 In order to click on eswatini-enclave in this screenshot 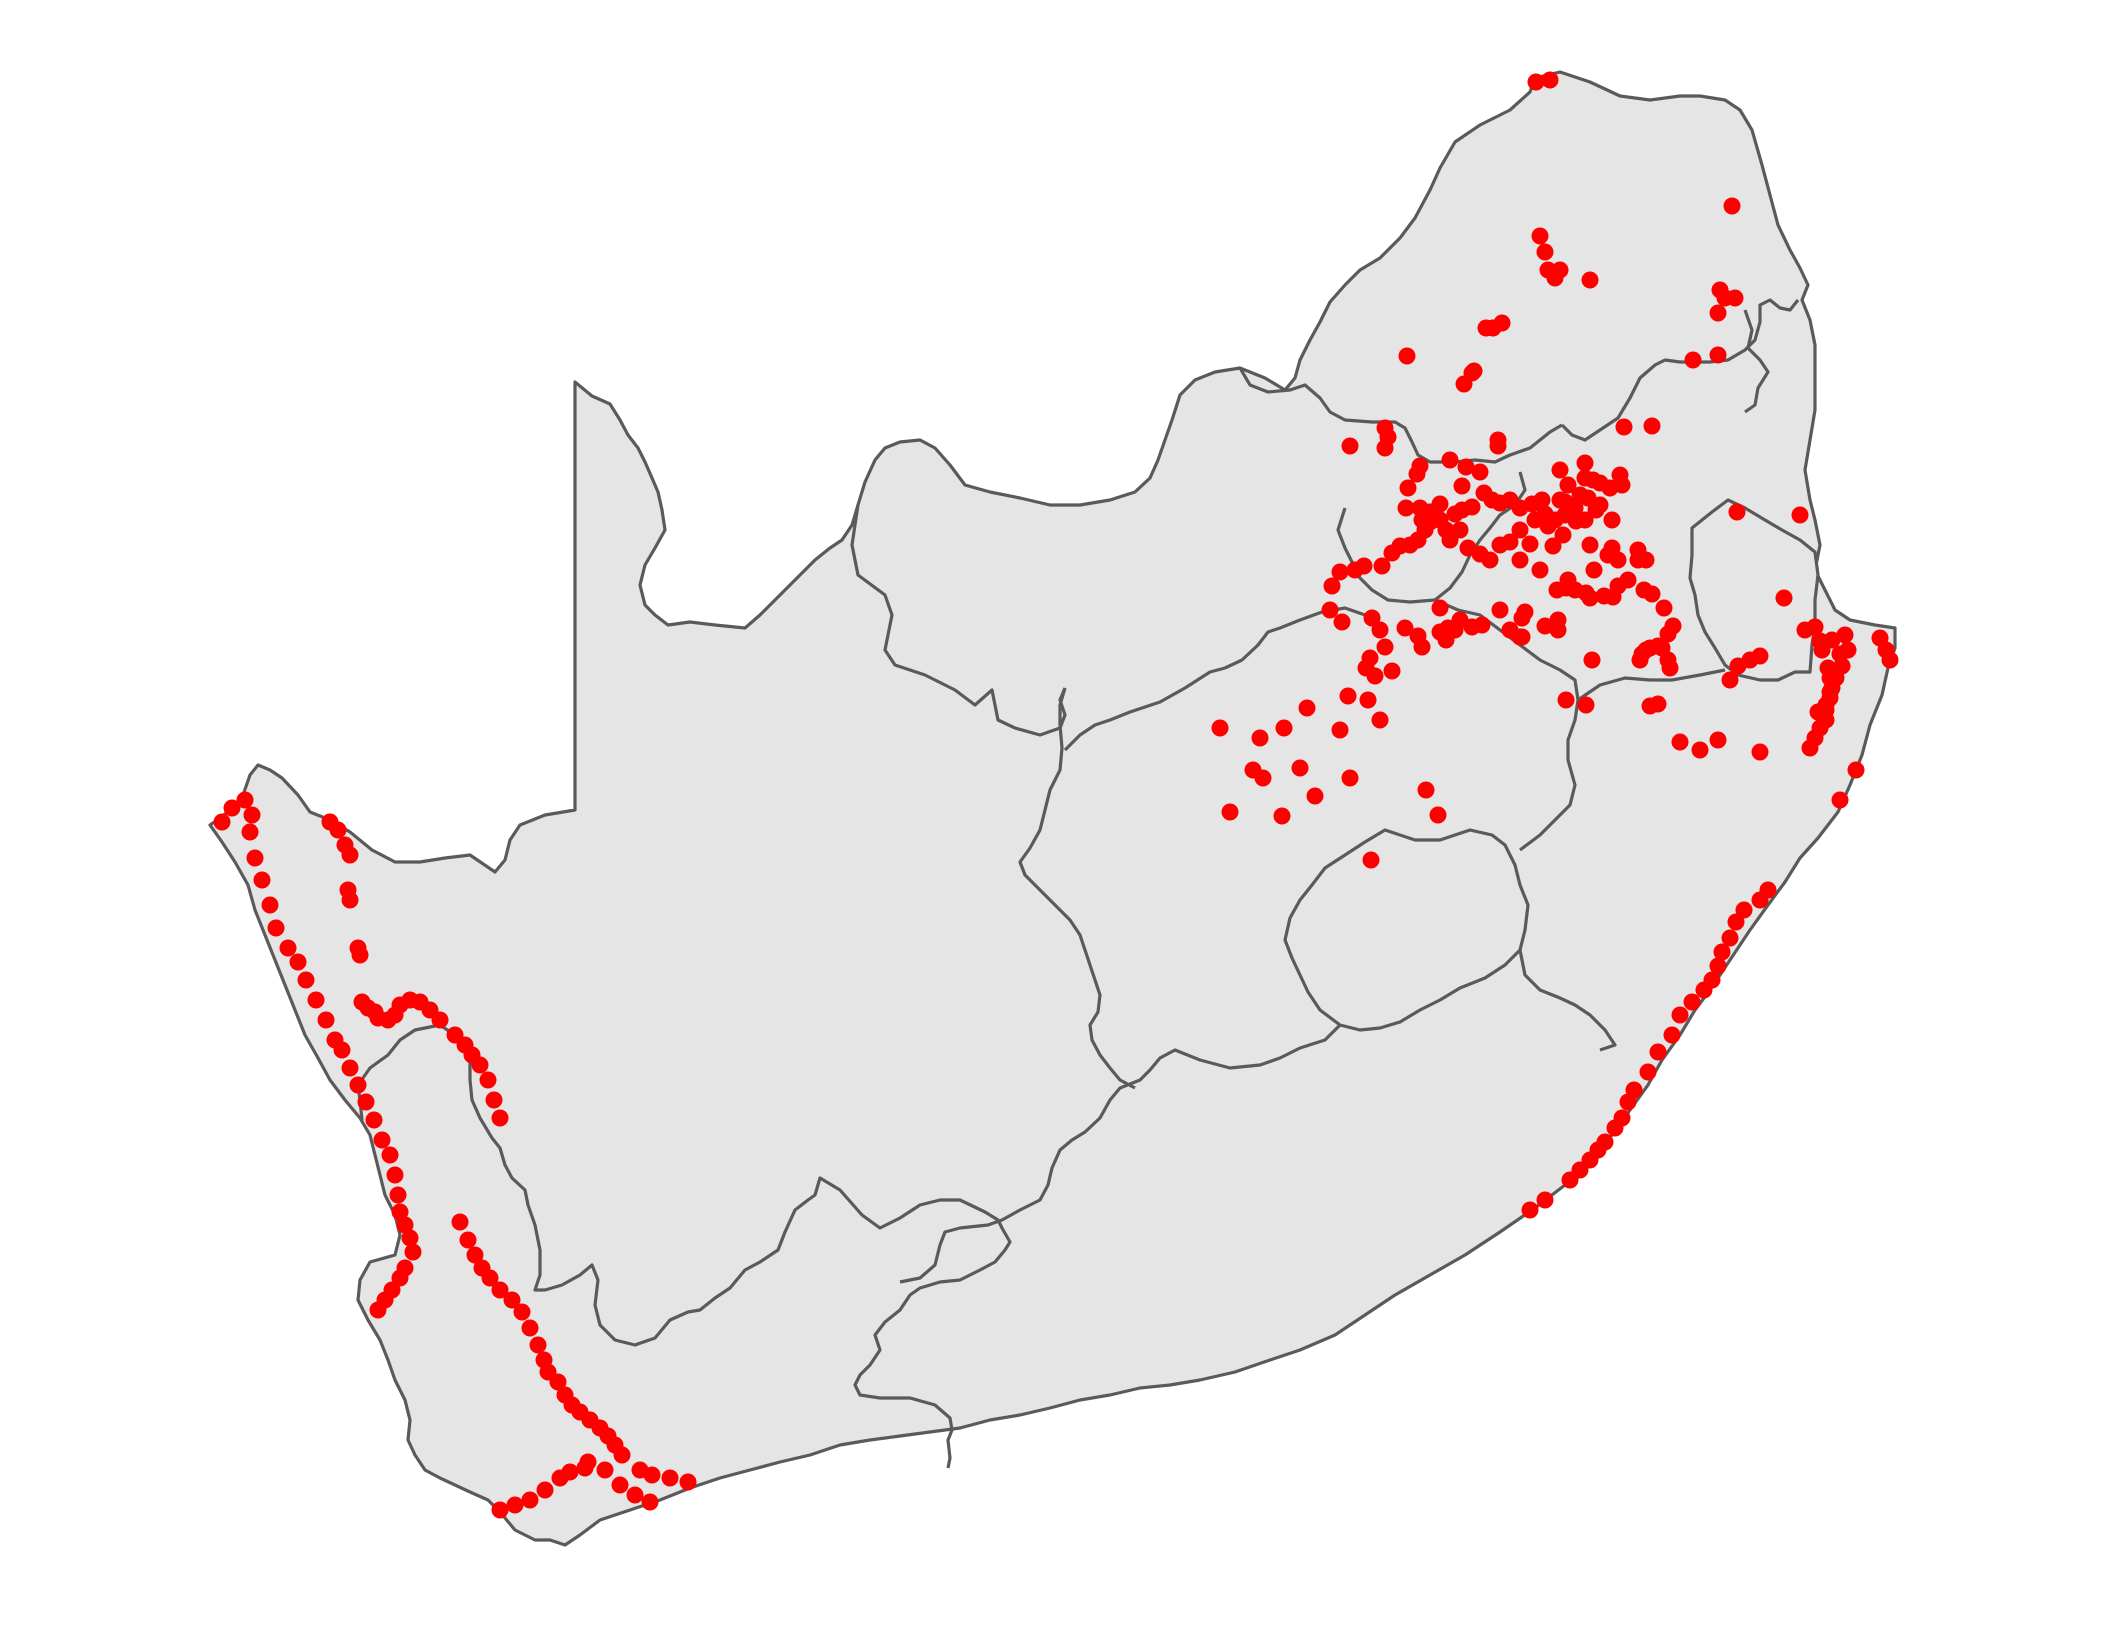, I will do `click(1754, 590)`.